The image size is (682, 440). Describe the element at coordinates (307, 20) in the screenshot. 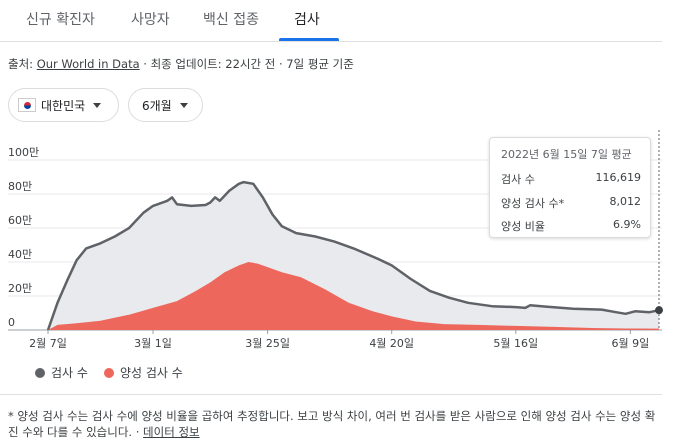

I see `tab-tests: 검사` at that location.